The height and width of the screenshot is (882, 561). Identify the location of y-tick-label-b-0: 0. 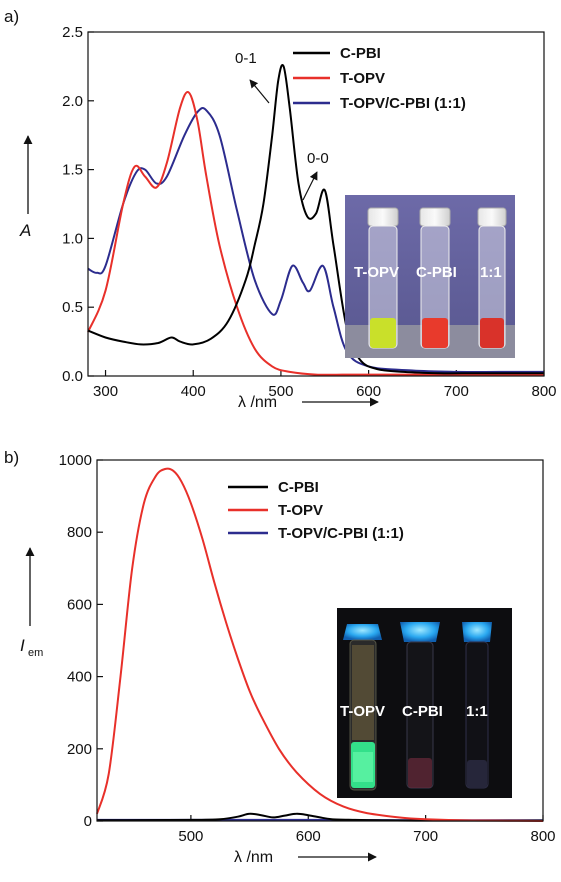
(88, 821).